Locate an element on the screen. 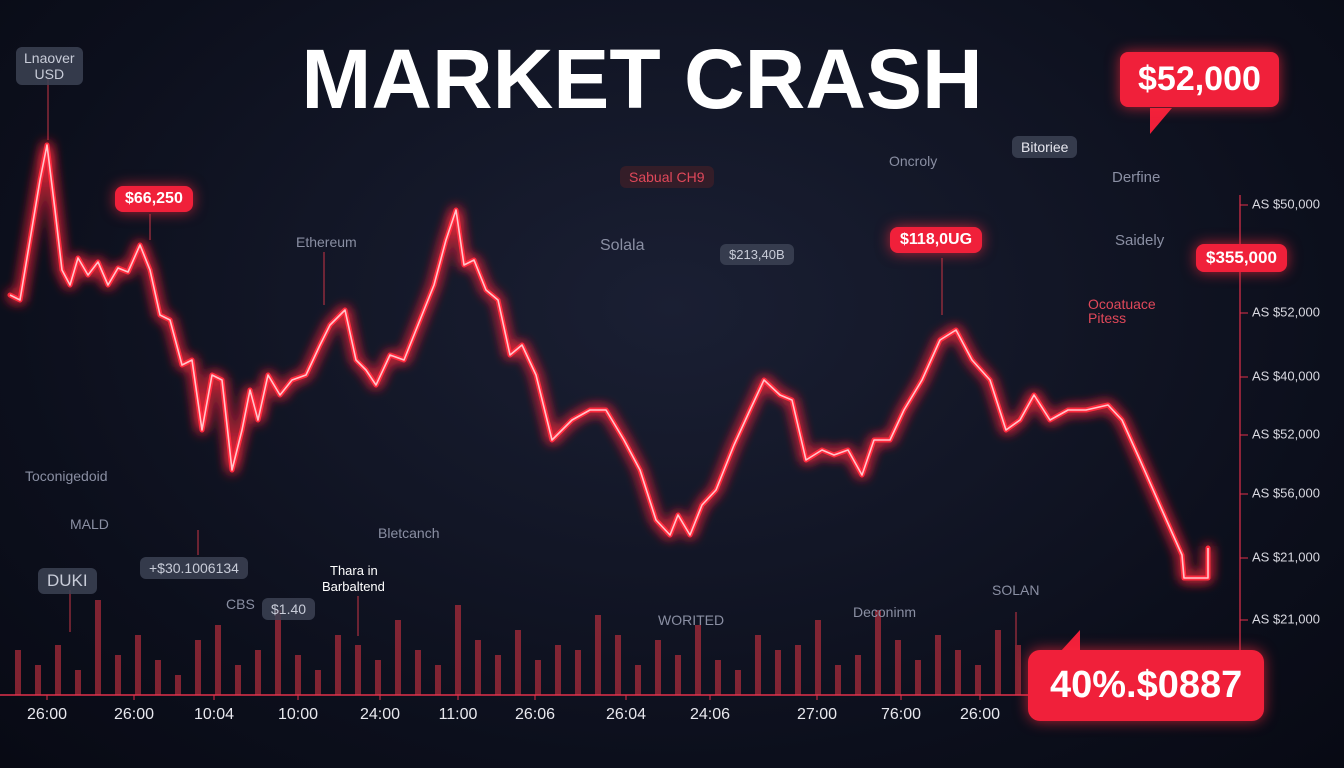 This screenshot has width=1344, height=768. x-tick-label: 24:06 is located at coordinates (710, 714).